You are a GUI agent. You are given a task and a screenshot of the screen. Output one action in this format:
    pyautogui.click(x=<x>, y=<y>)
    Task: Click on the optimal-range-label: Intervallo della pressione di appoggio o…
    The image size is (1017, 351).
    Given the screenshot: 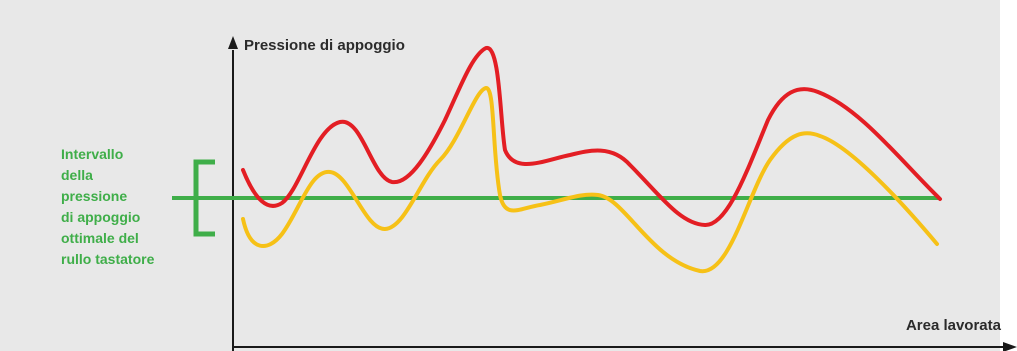 What is the action you would take?
    pyautogui.click(x=108, y=206)
    